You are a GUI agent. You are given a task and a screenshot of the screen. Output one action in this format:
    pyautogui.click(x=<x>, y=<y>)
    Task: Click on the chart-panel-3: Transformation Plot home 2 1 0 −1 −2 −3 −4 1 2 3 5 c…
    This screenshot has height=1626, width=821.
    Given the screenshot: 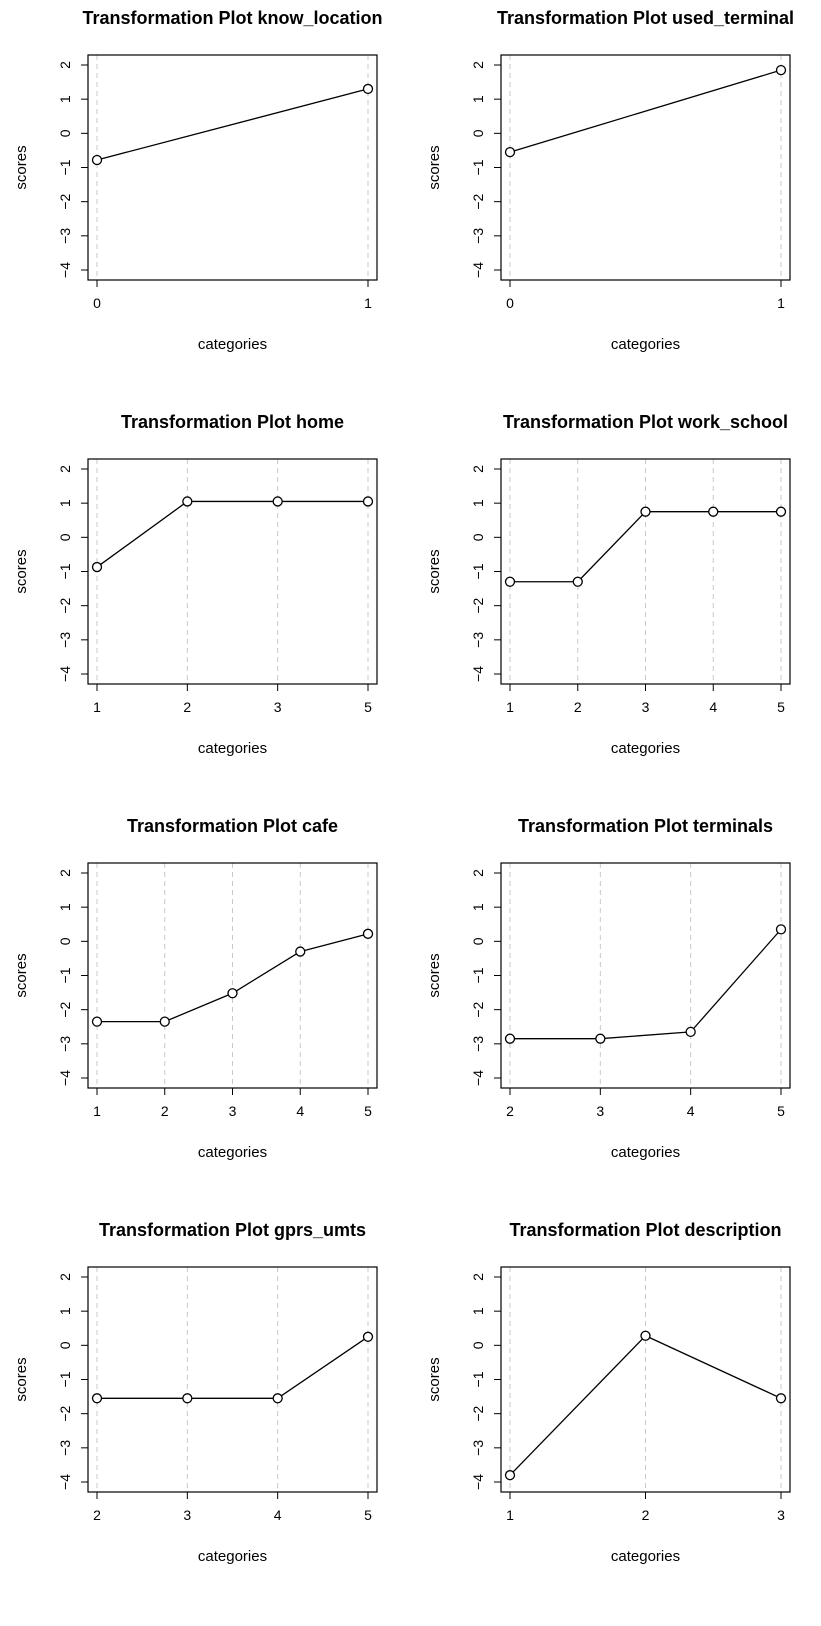 What is the action you would take?
    pyautogui.click(x=195, y=584)
    